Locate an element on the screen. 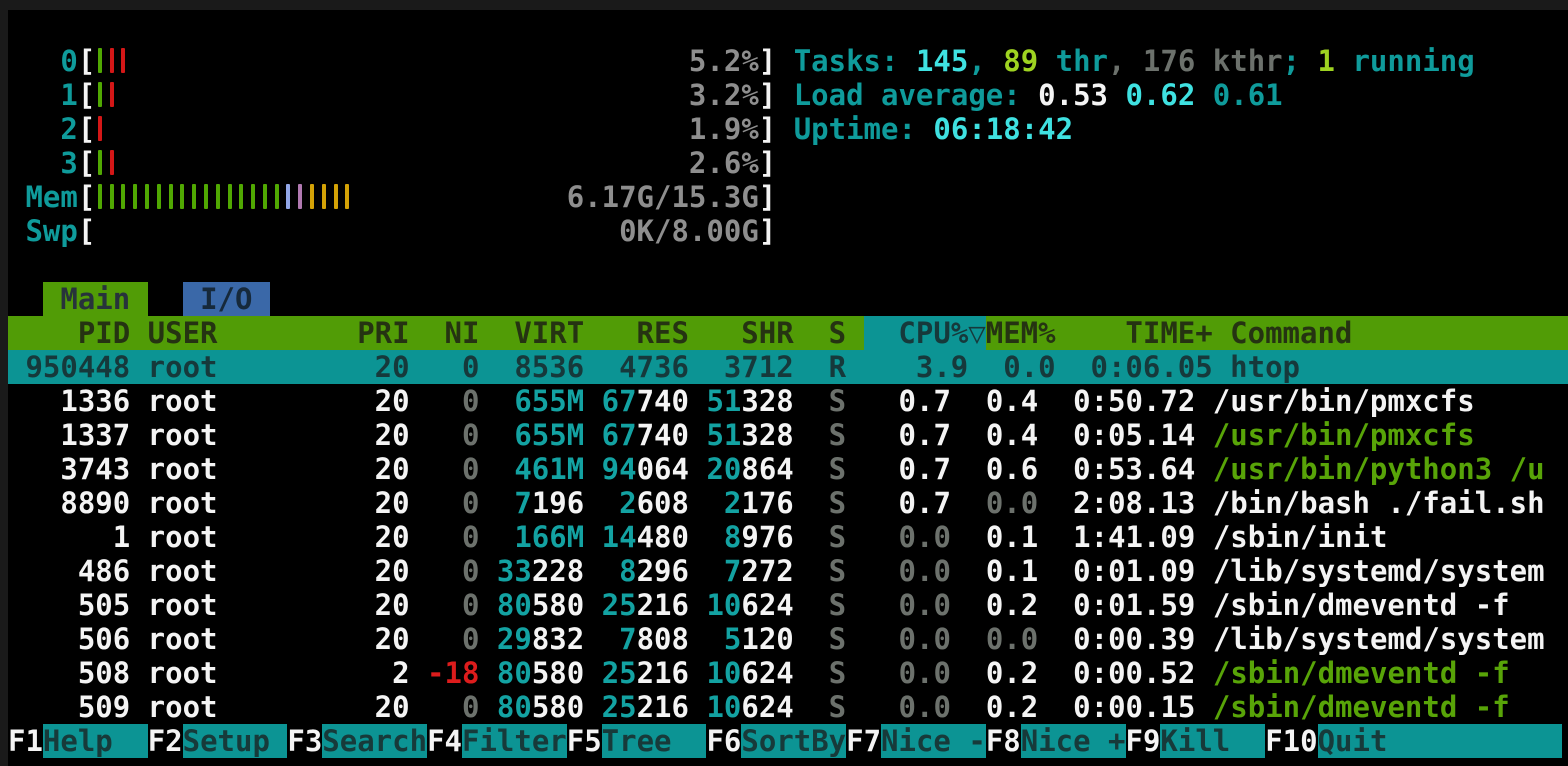 This screenshot has height=766, width=1568. fkey-f4-filter: F4Filter is located at coordinates (497, 741).